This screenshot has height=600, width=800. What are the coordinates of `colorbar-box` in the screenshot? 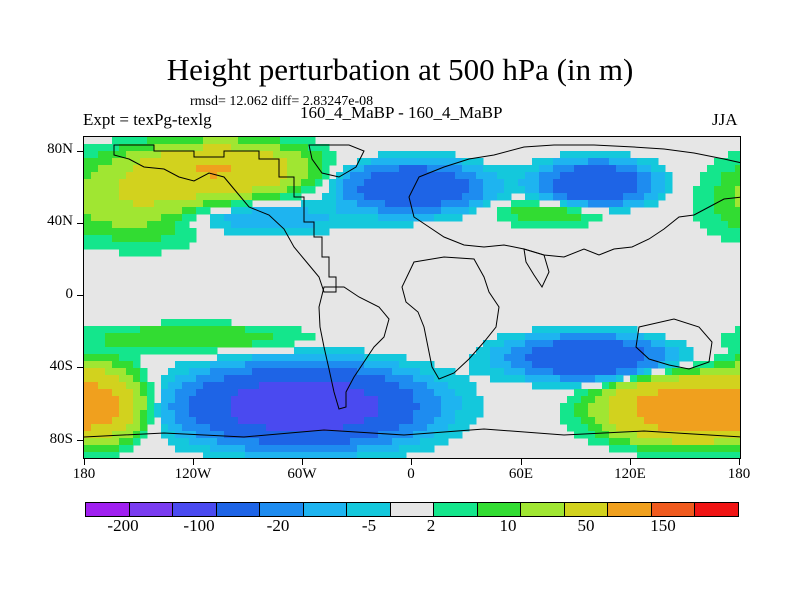 It's located at (543, 509).